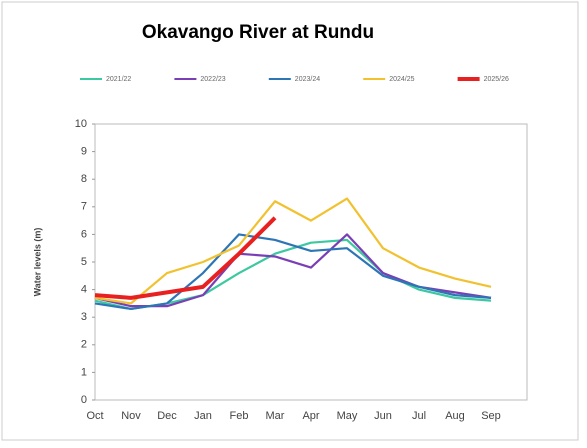 This screenshot has height=448, width=587. I want to click on y-tick-label: 0, so click(84, 400).